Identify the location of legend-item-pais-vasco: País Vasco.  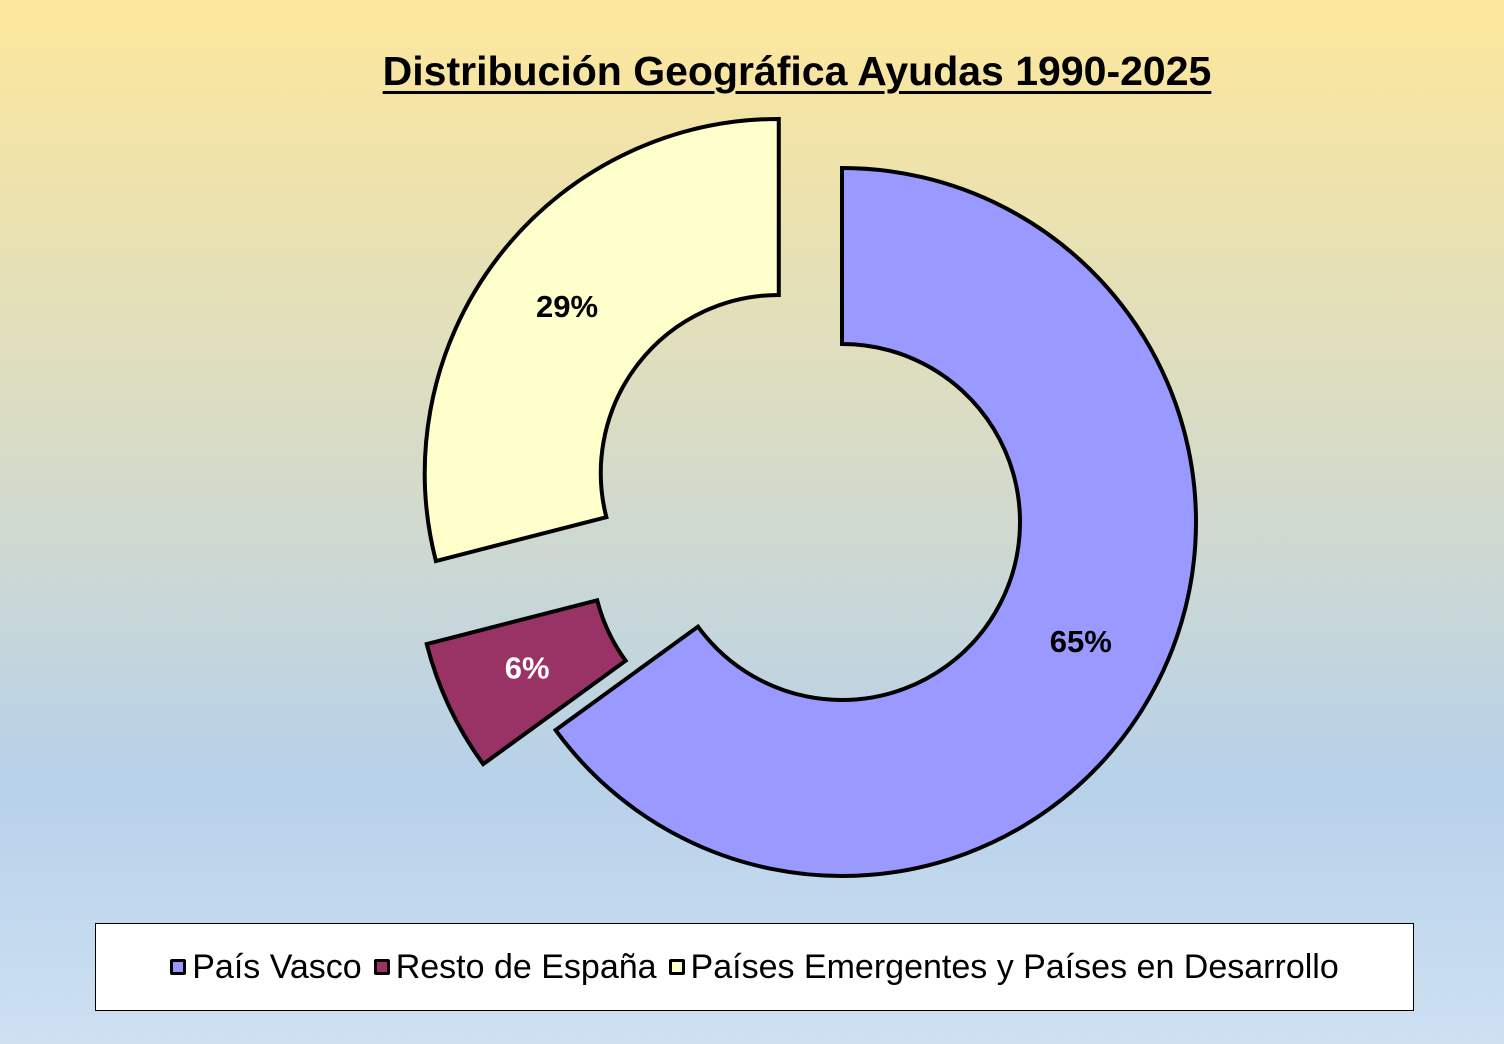
(266, 967).